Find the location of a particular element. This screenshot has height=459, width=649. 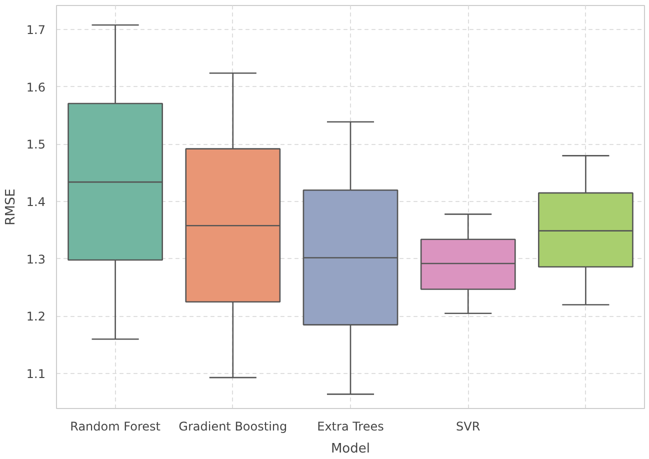

y-tick-label: 1.7 is located at coordinates (36, 30).